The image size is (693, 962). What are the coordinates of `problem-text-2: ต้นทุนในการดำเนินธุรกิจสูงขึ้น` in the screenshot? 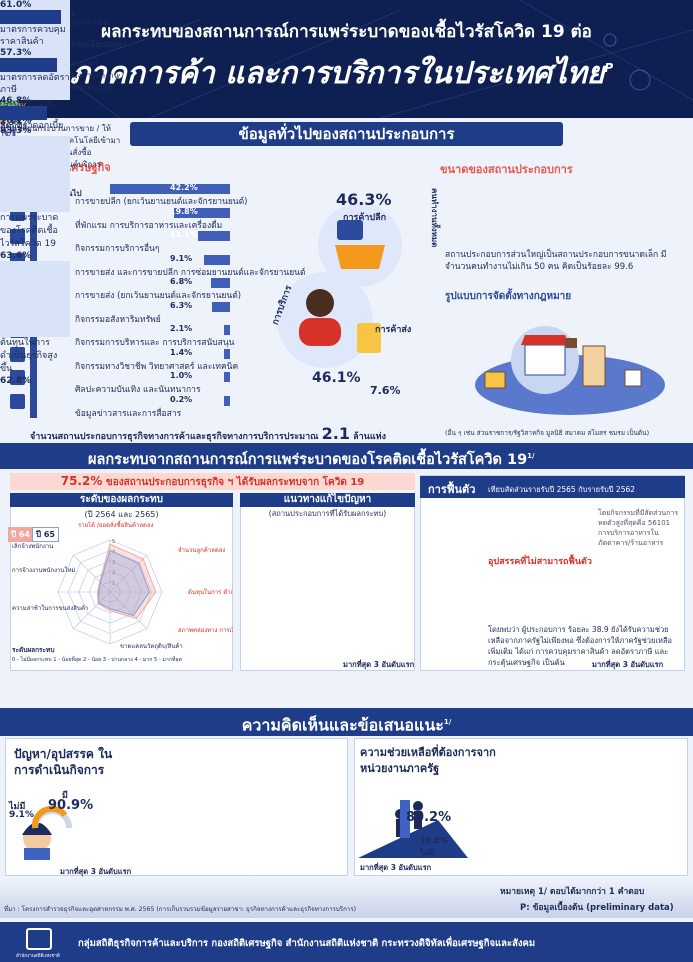 It's located at (29, 355).